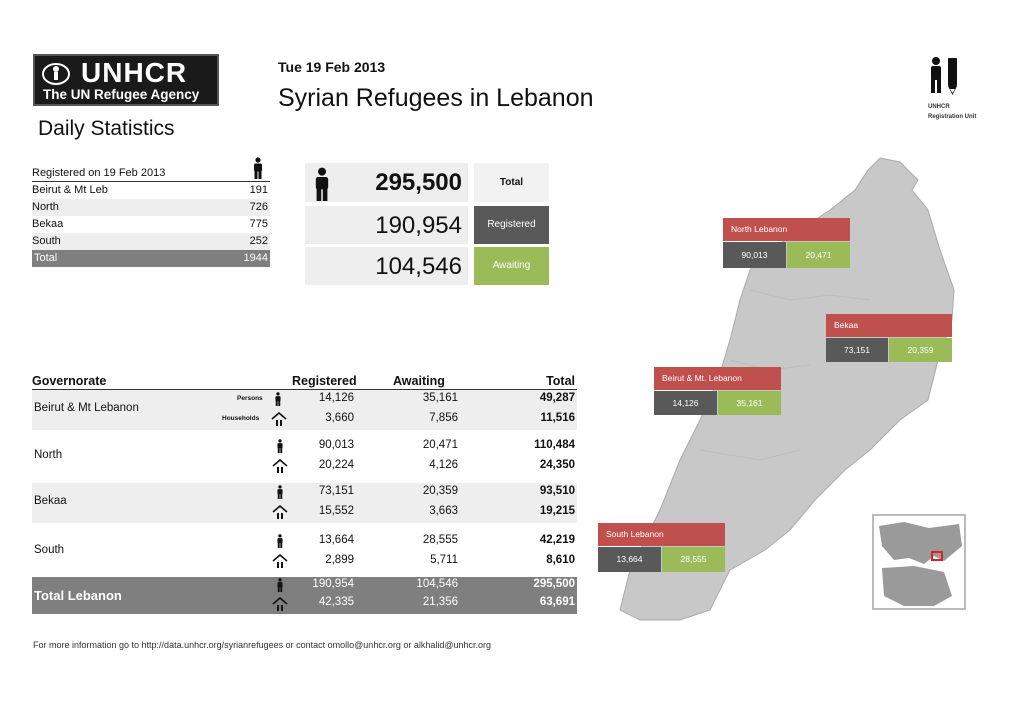 This screenshot has height=724, width=1024. What do you see at coordinates (255, 258) in the screenshot?
I see `row-value: 1944` at bounding box center [255, 258].